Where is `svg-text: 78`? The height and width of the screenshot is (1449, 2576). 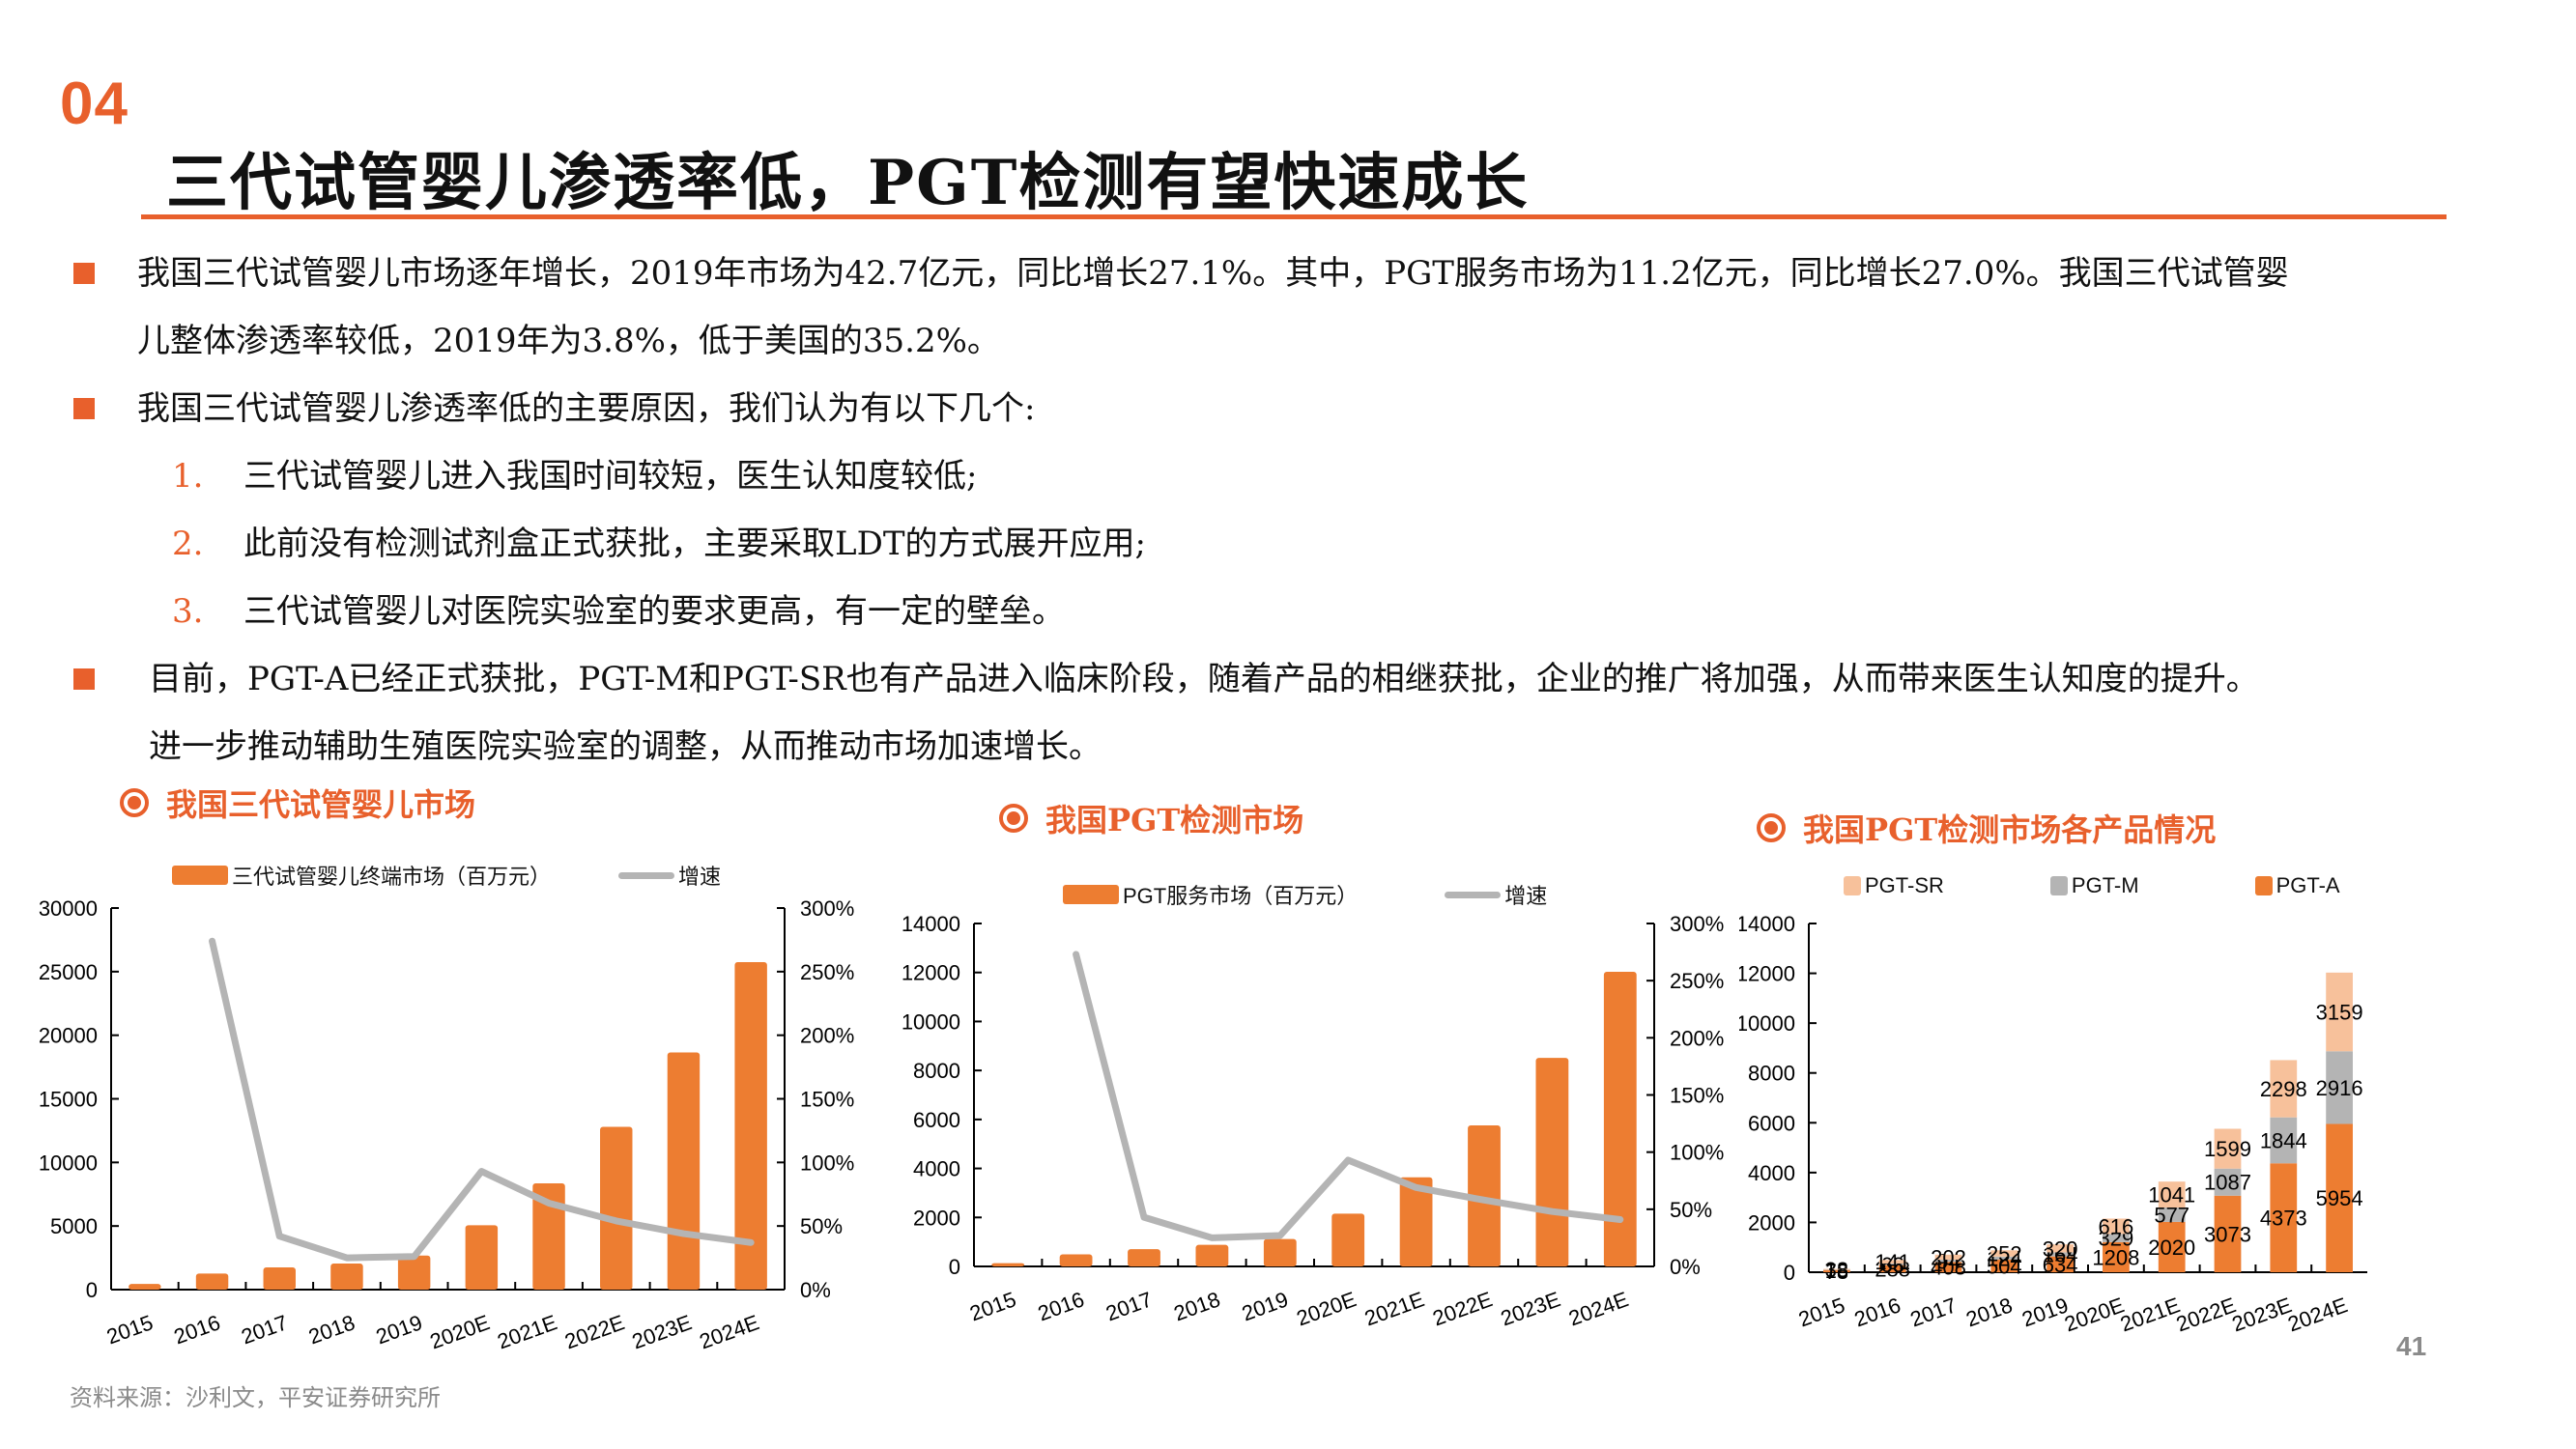 svg-text: 78 is located at coordinates (1837, 1272).